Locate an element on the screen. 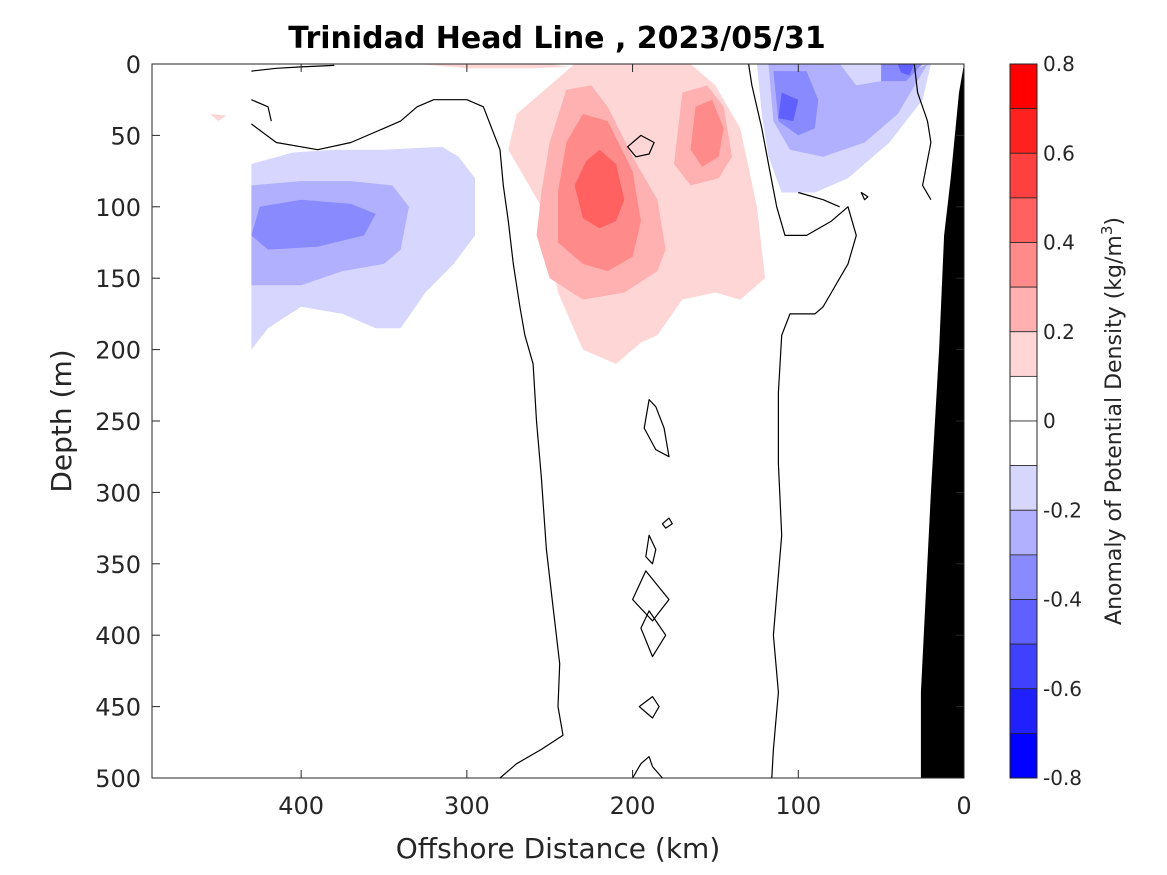 This screenshot has height=875, width=1167. colorbar-tick-label: -0.4 is located at coordinates (1062, 600).